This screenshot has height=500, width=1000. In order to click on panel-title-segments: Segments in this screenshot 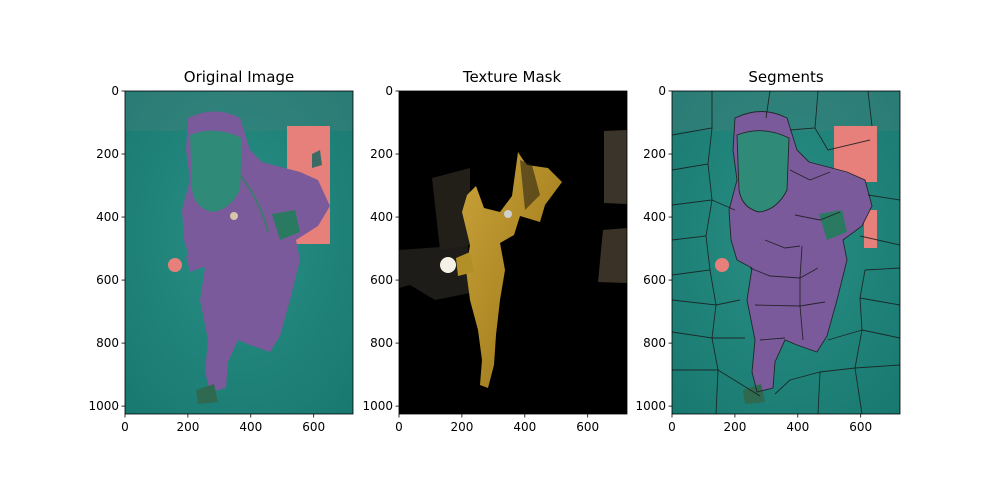, I will do `click(786, 77)`.